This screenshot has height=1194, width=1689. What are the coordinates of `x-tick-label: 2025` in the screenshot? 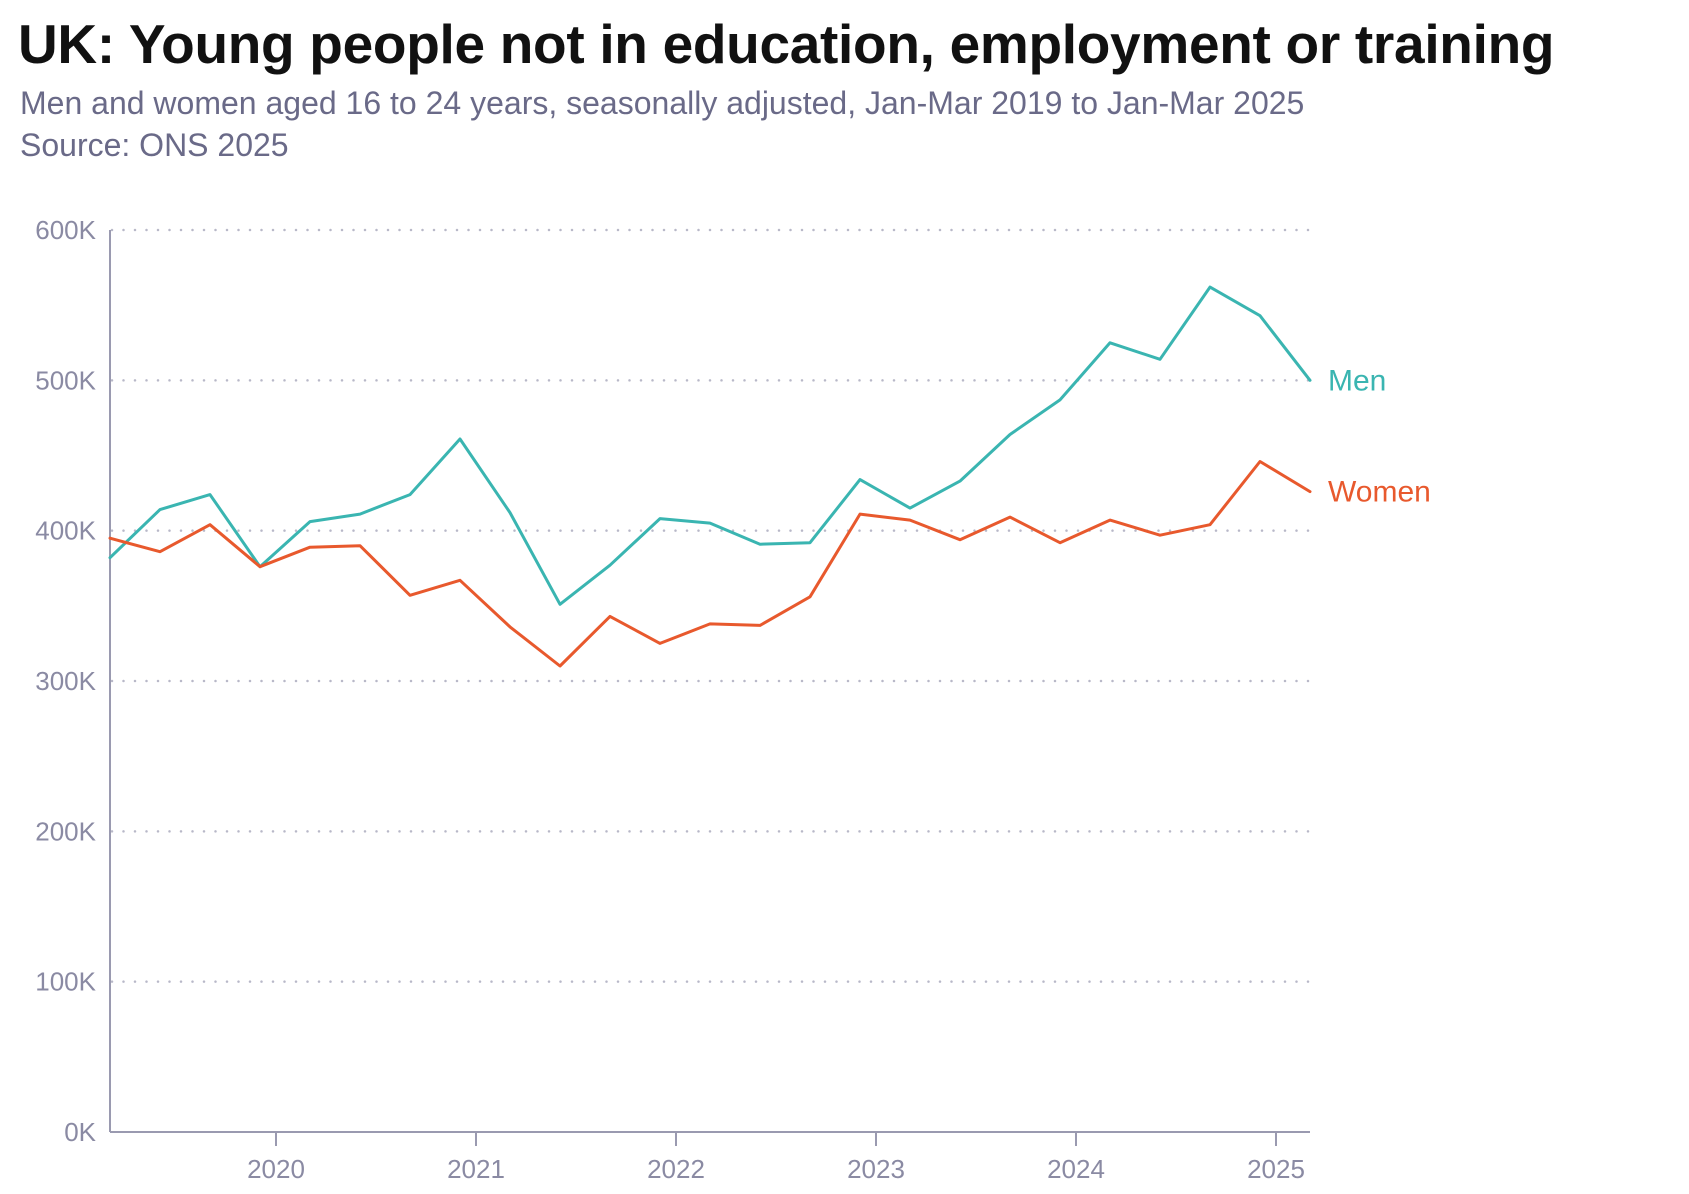 It's located at (1276, 1169).